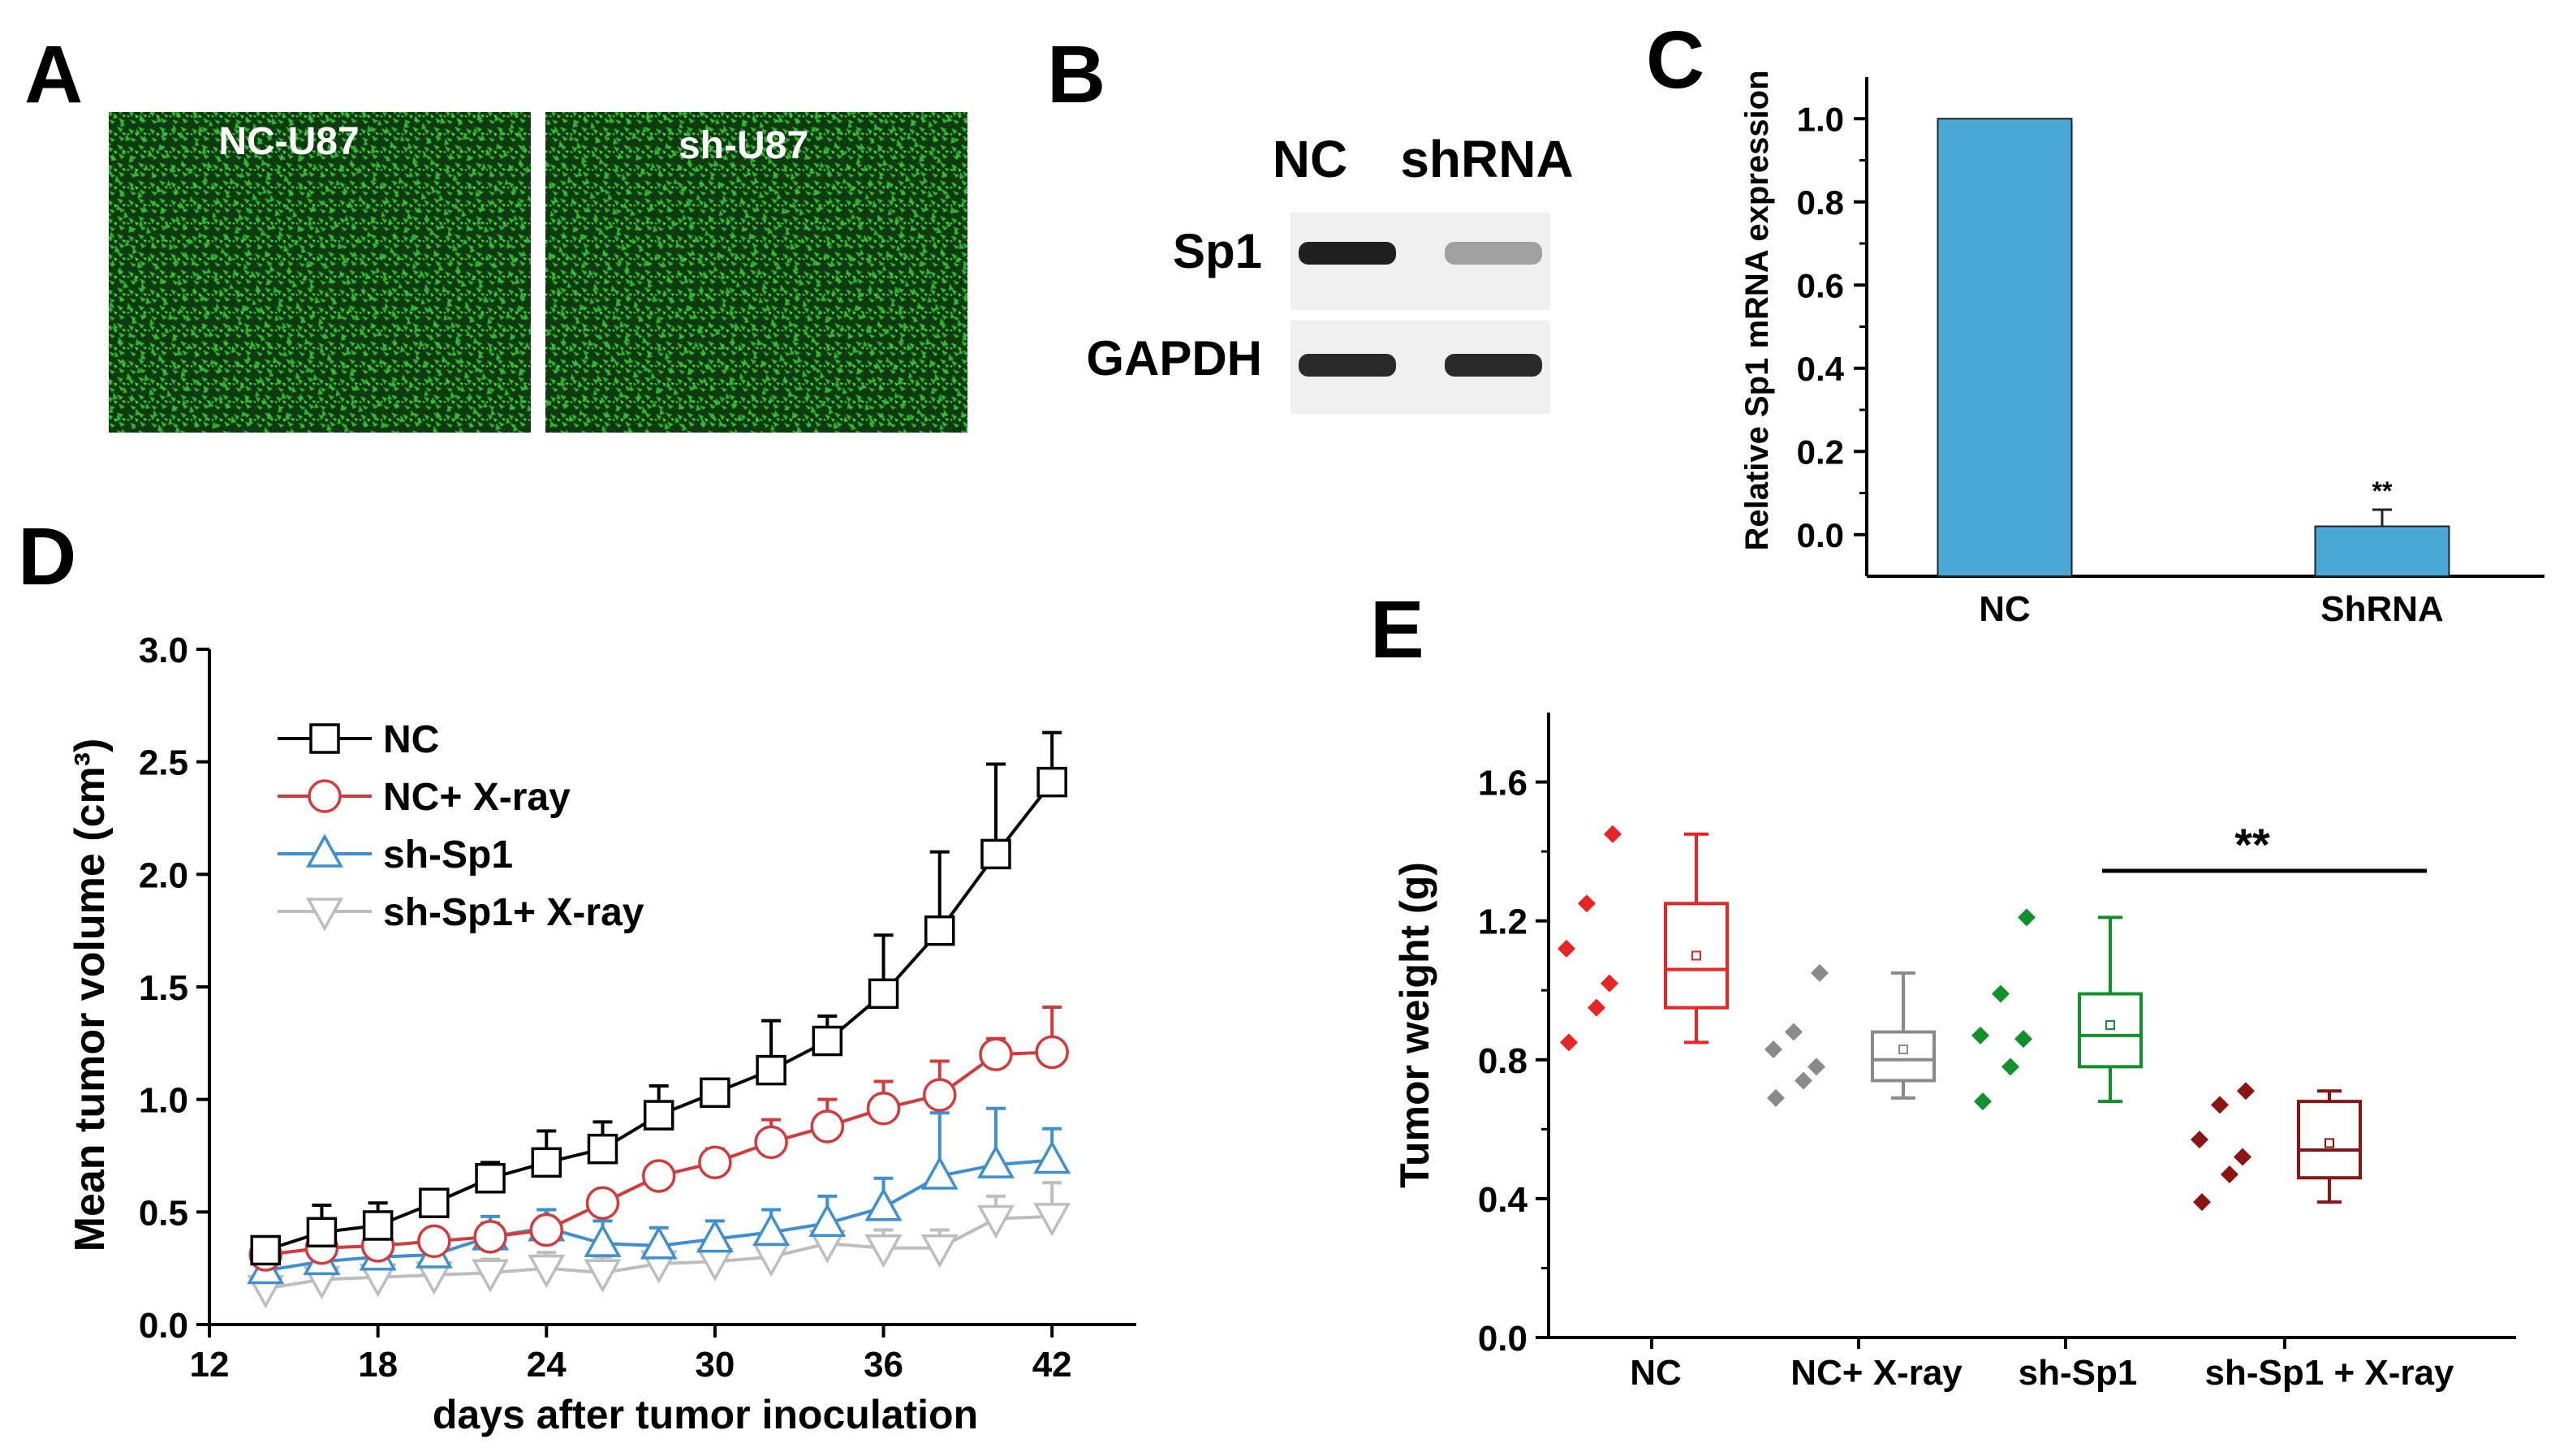  Describe the element at coordinates (163, 1213) in the screenshot. I see `chart-d-y-tick-label: 0.5` at that location.